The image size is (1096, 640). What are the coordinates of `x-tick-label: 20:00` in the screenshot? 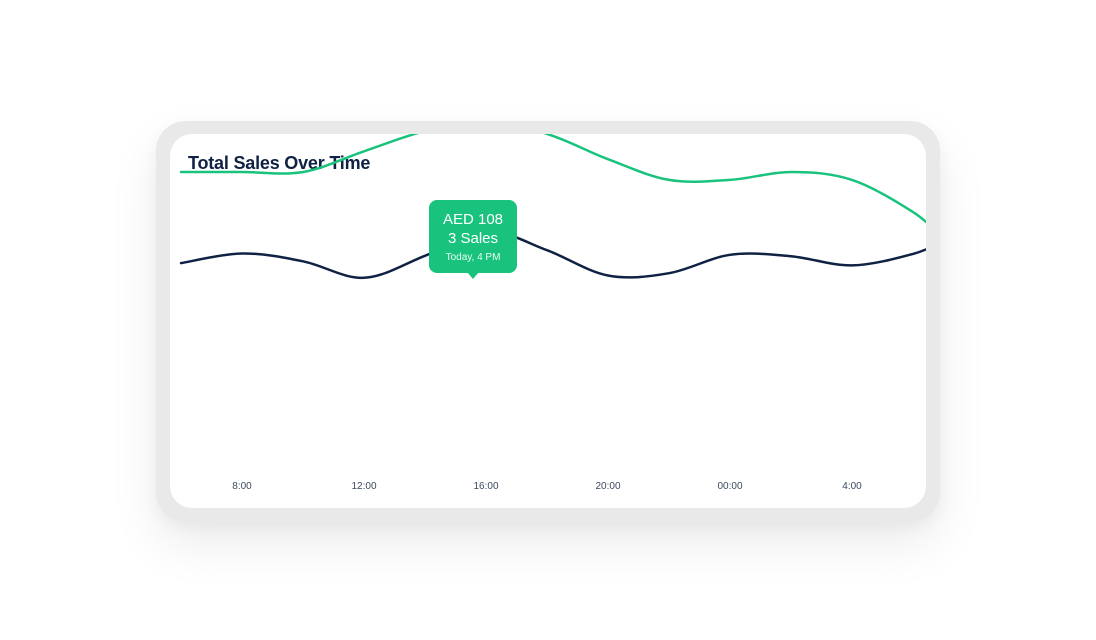 It's located at (607, 486).